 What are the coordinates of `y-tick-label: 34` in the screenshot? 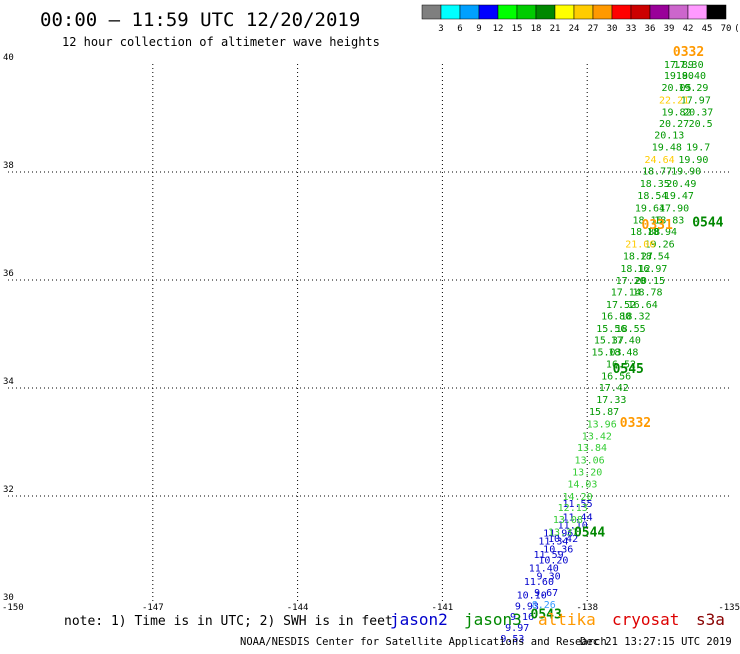 It's located at (8, 382).